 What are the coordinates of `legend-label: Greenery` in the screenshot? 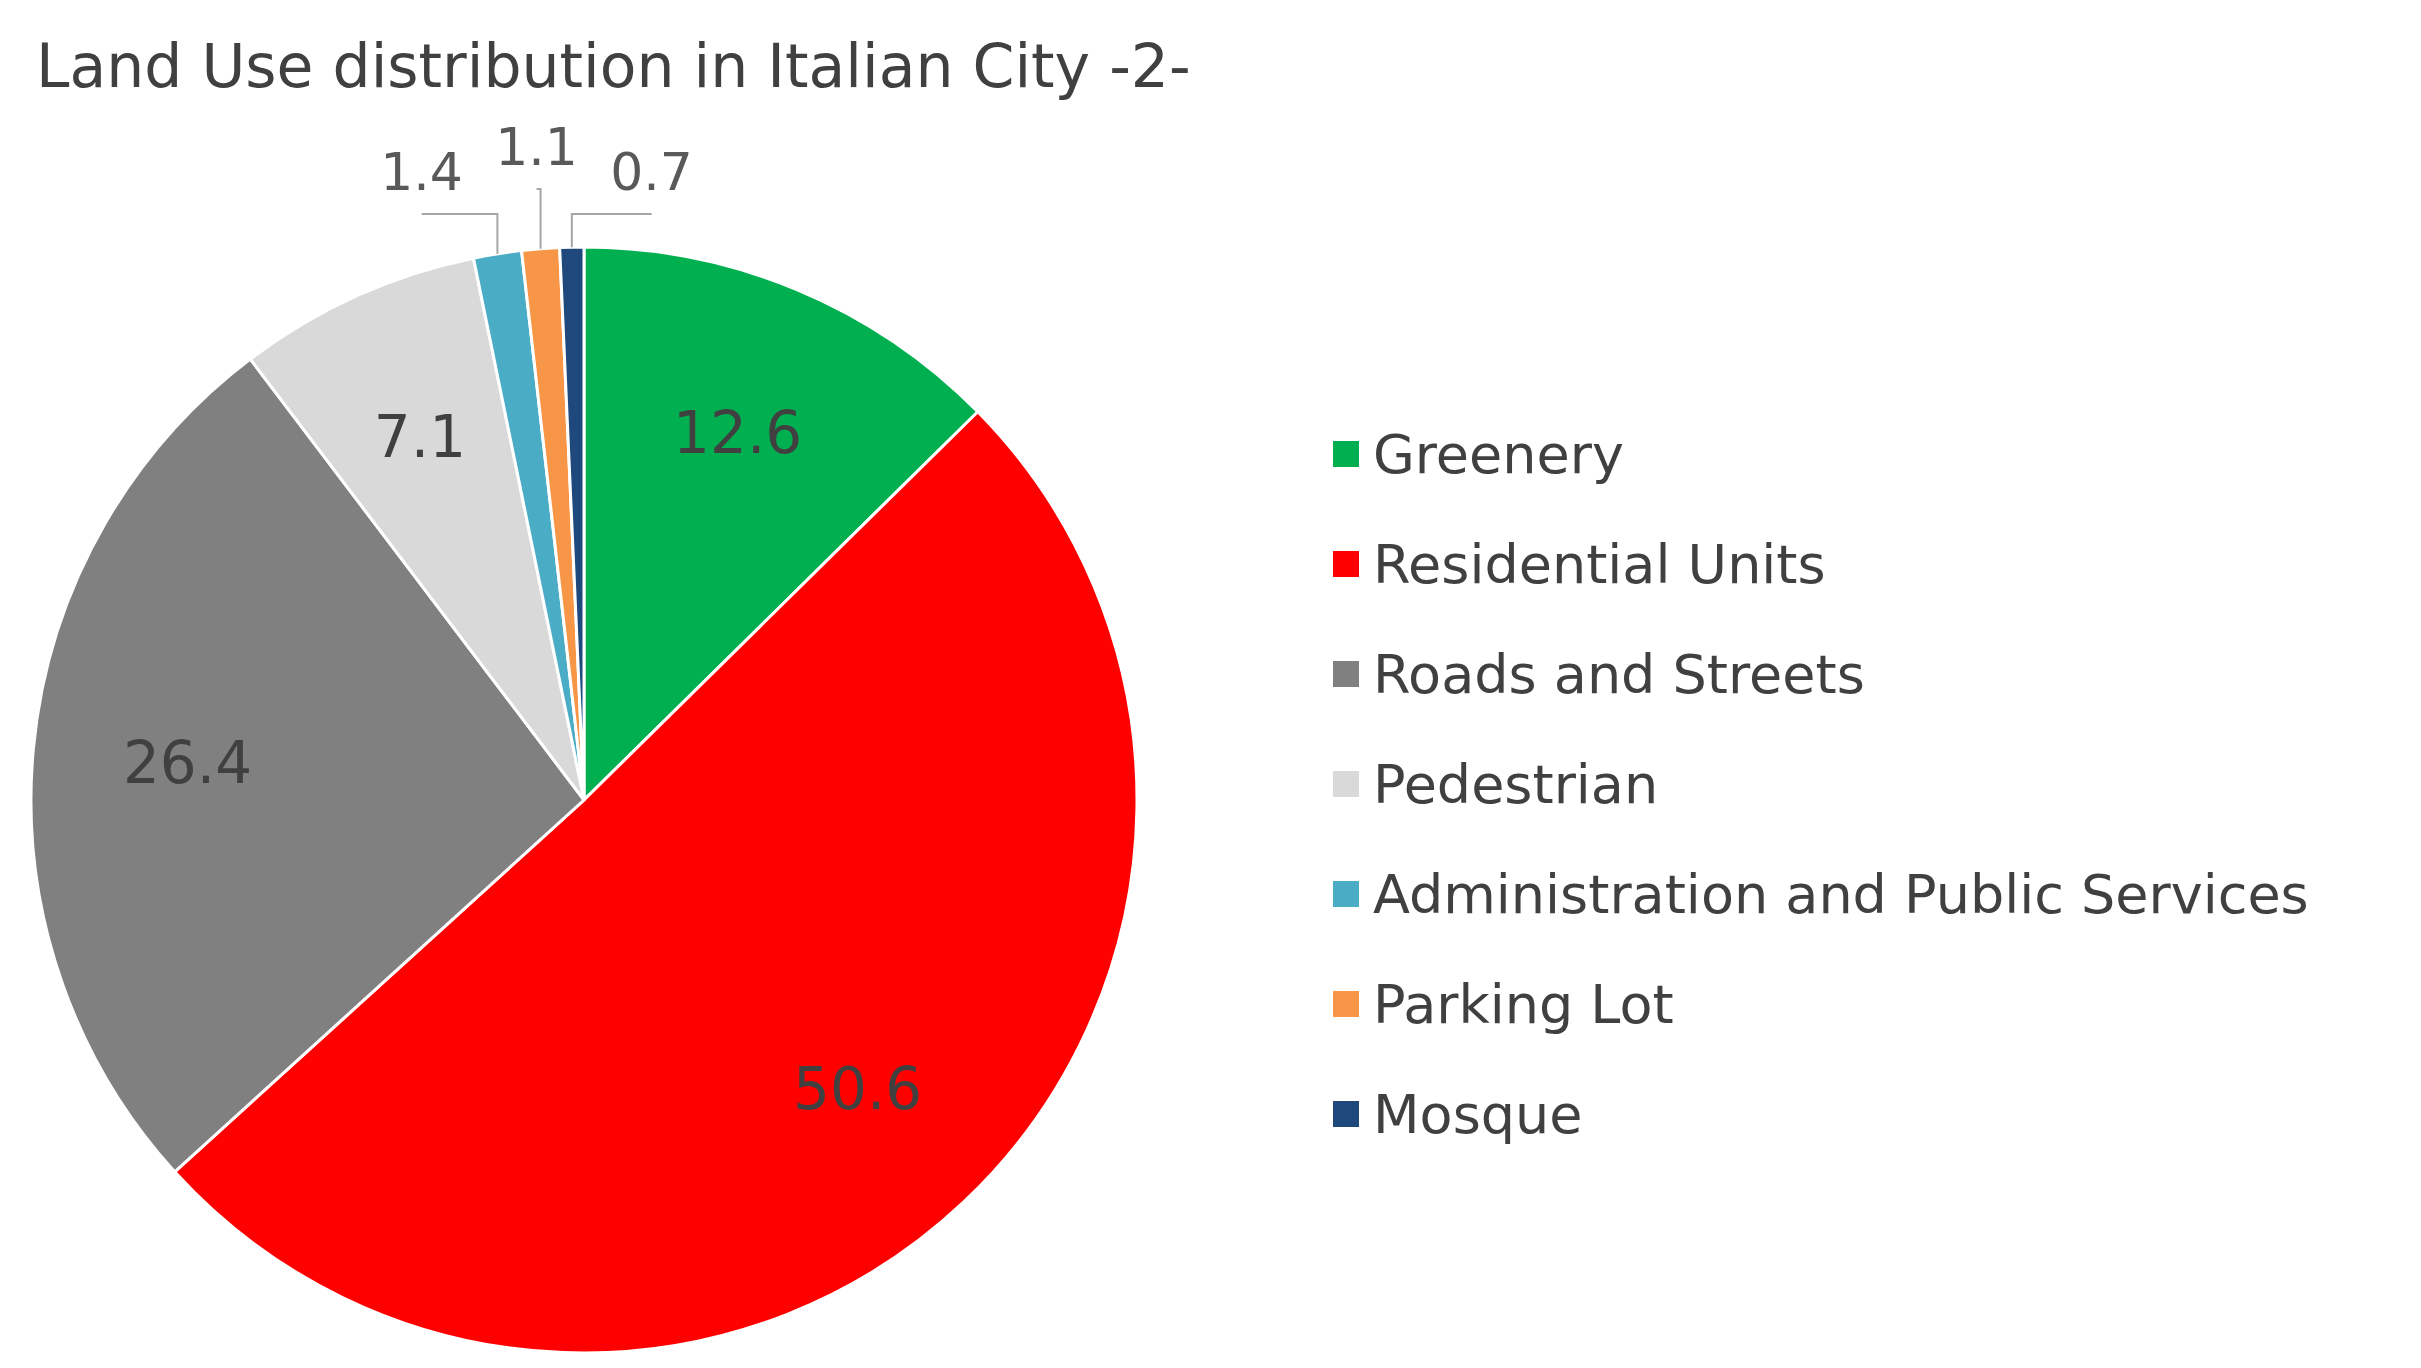 It's located at (1498, 454).